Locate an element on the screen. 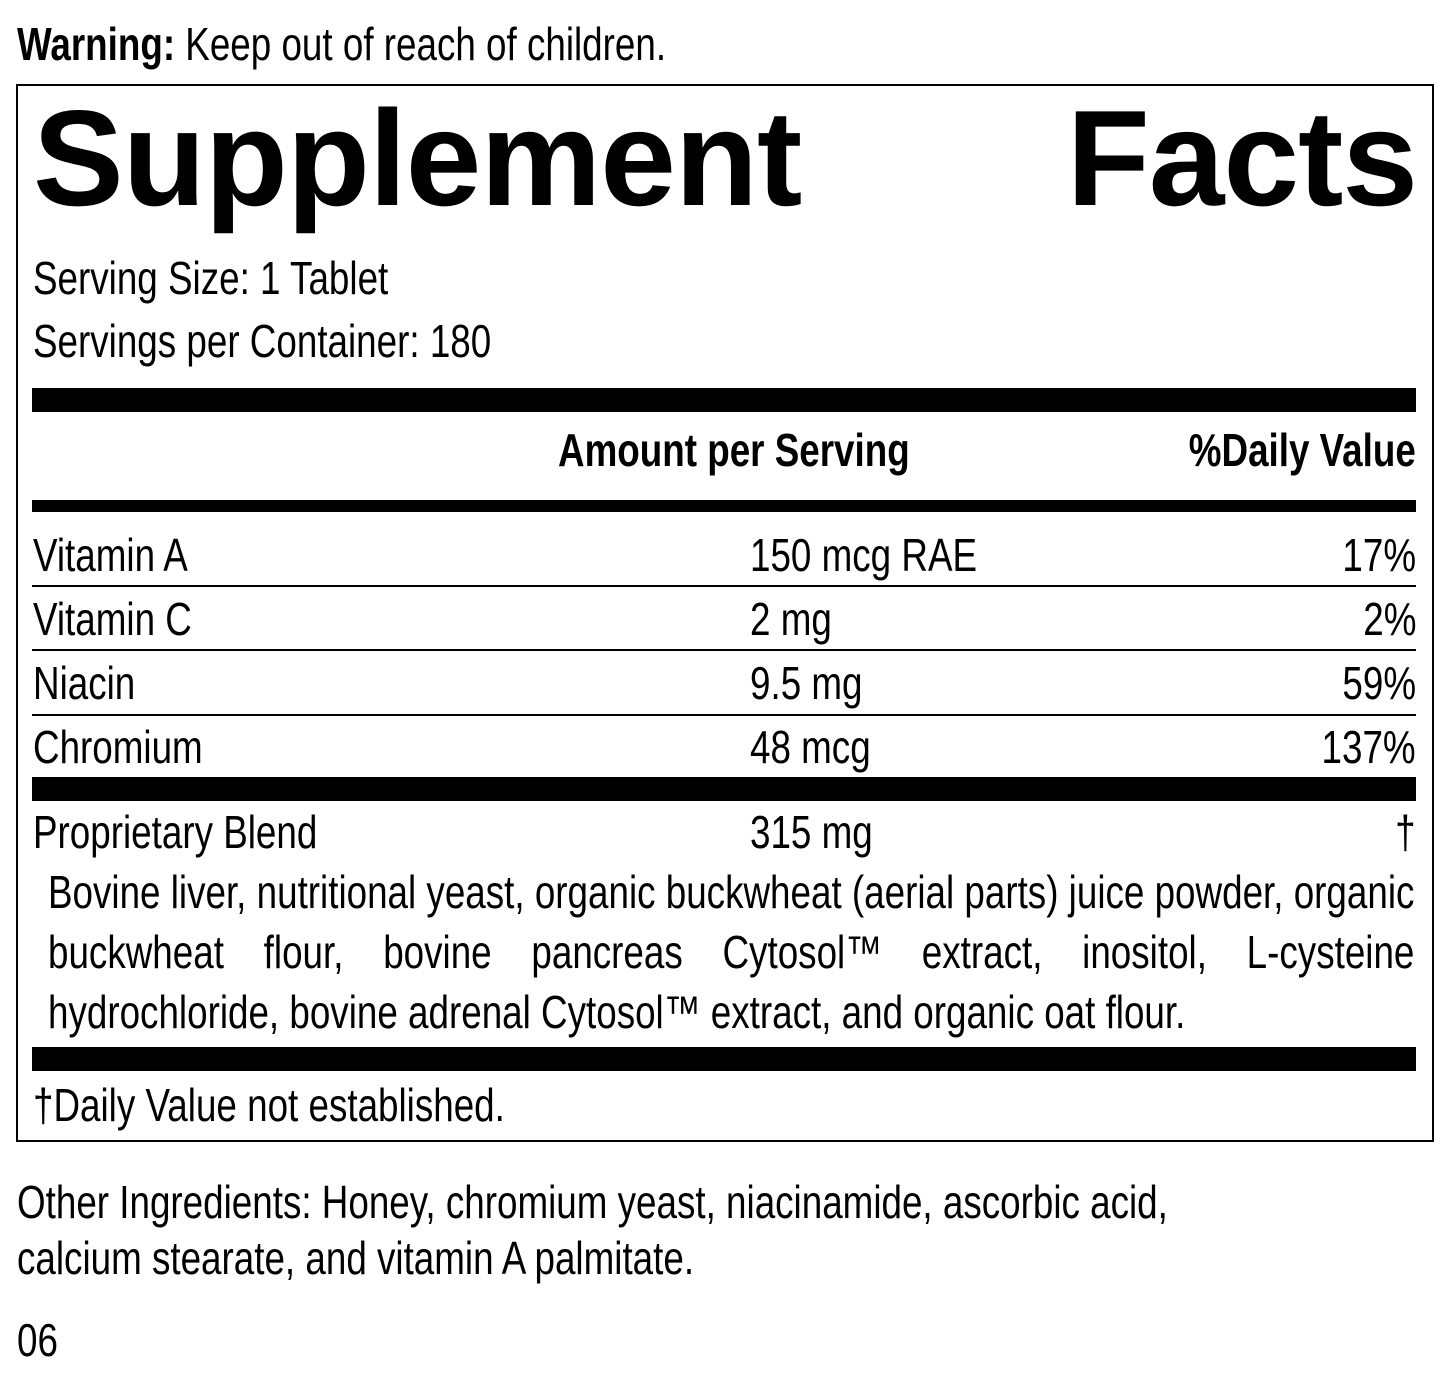 This screenshot has width=1445, height=1379. product-code: 06 is located at coordinates (37, 1340).